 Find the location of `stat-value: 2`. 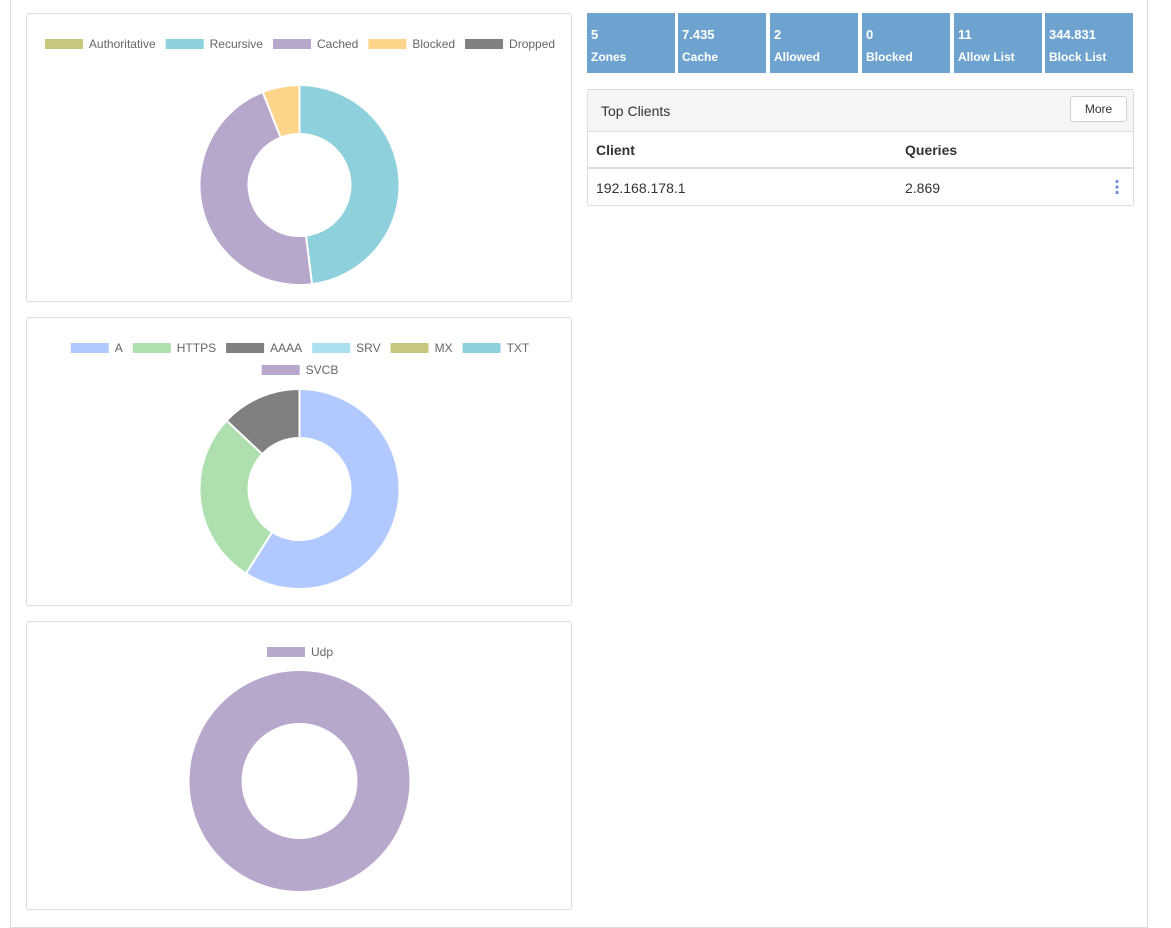

stat-value: 2 is located at coordinates (778, 34).